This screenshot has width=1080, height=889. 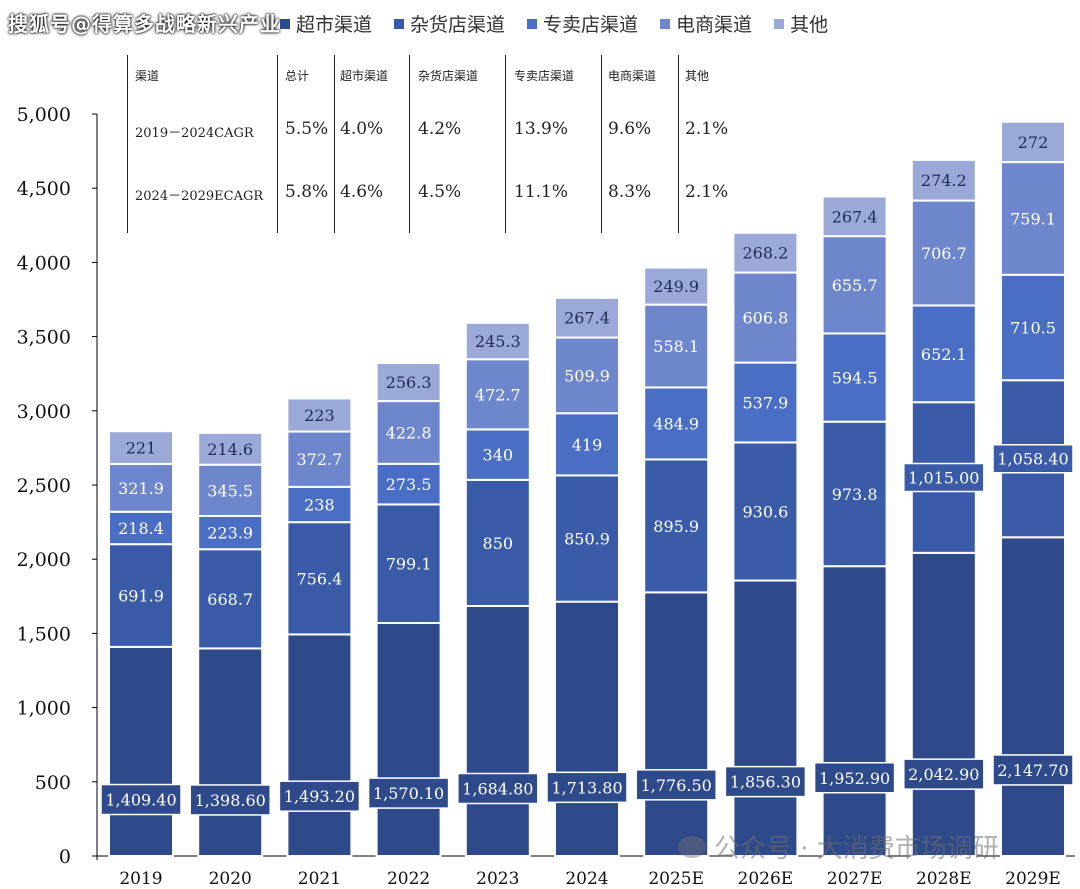 I want to click on x-tick-label: 2019, so click(x=140, y=879).